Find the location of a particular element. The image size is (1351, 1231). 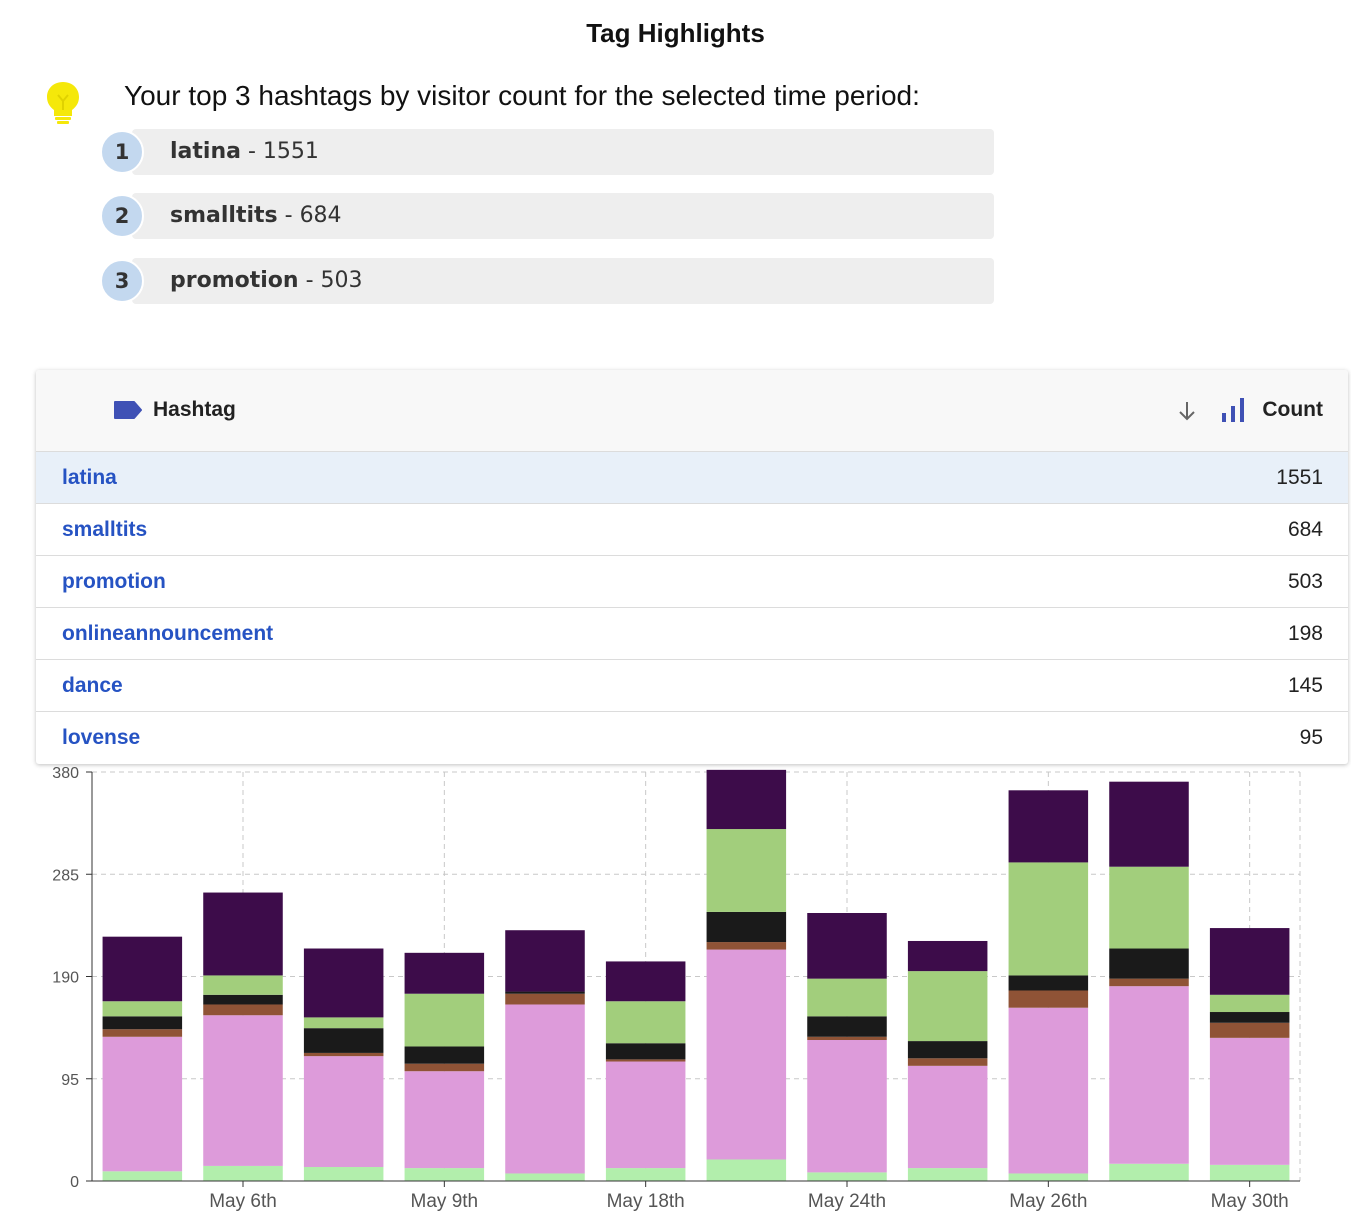

rank-badge: 3 is located at coordinates (122, 281).